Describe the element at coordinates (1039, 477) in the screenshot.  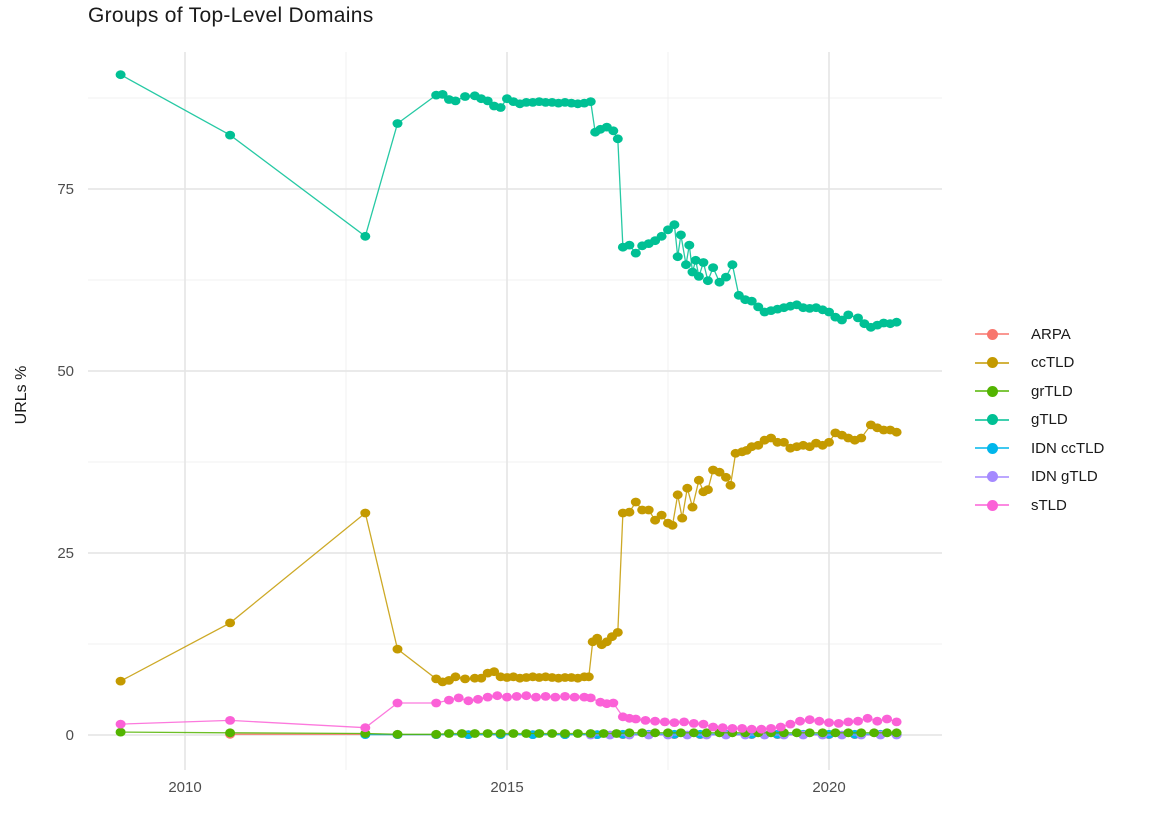
I see `legend-item-idn-gtld: IDN gTLD` at that location.